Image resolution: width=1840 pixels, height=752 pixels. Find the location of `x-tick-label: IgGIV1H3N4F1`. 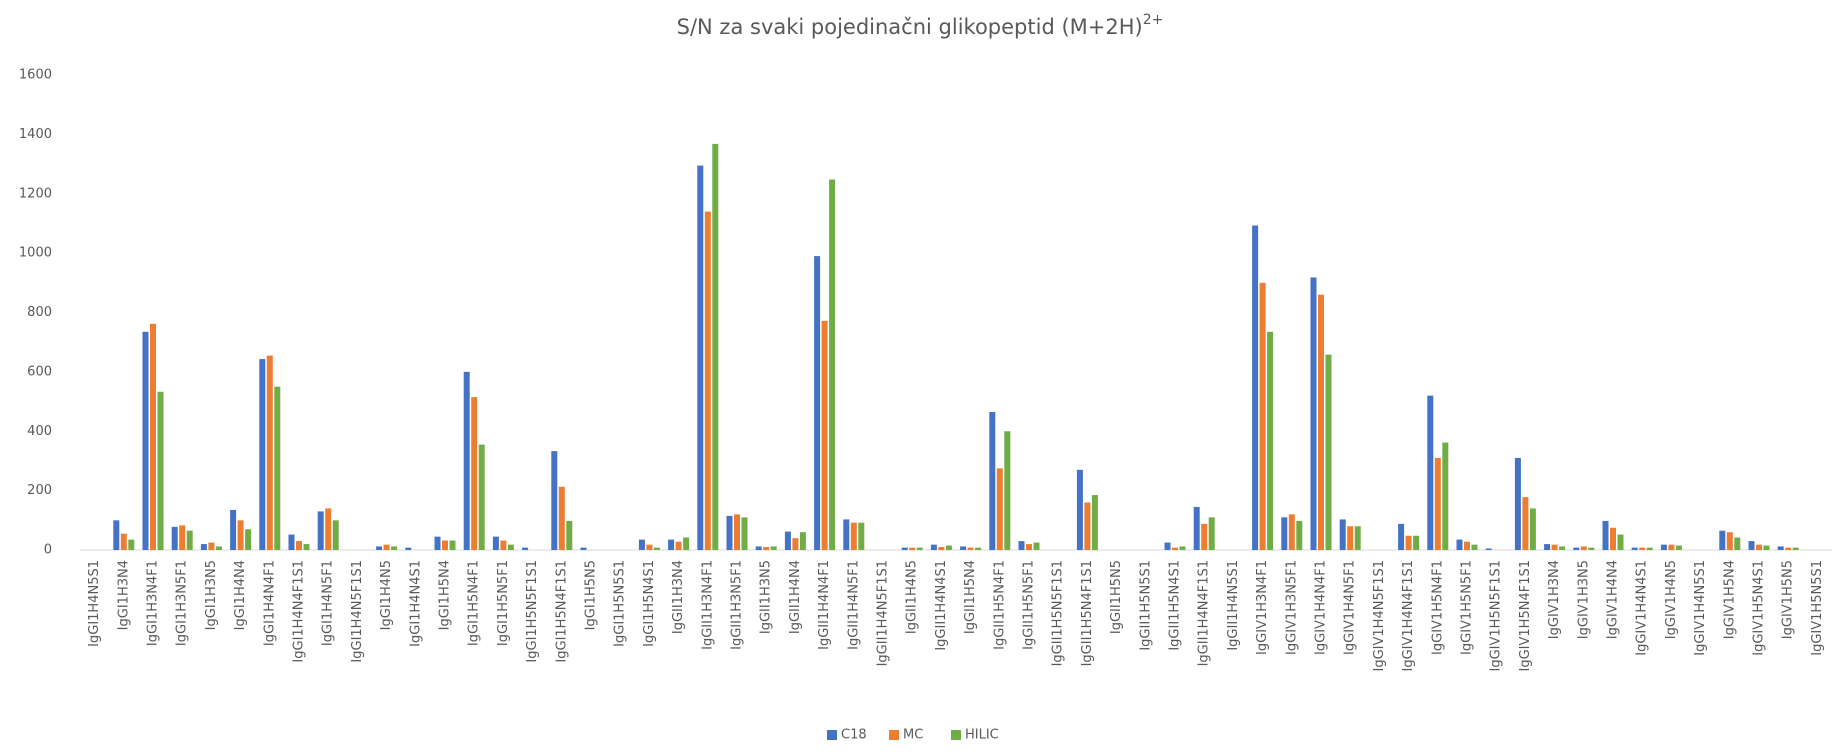

x-tick-label: IgGIV1H3N4F1 is located at coordinates (1262, 607).